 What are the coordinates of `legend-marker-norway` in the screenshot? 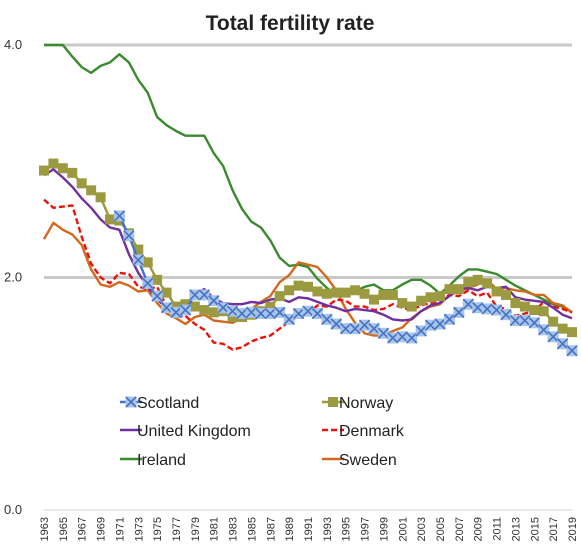 It's located at (333, 402).